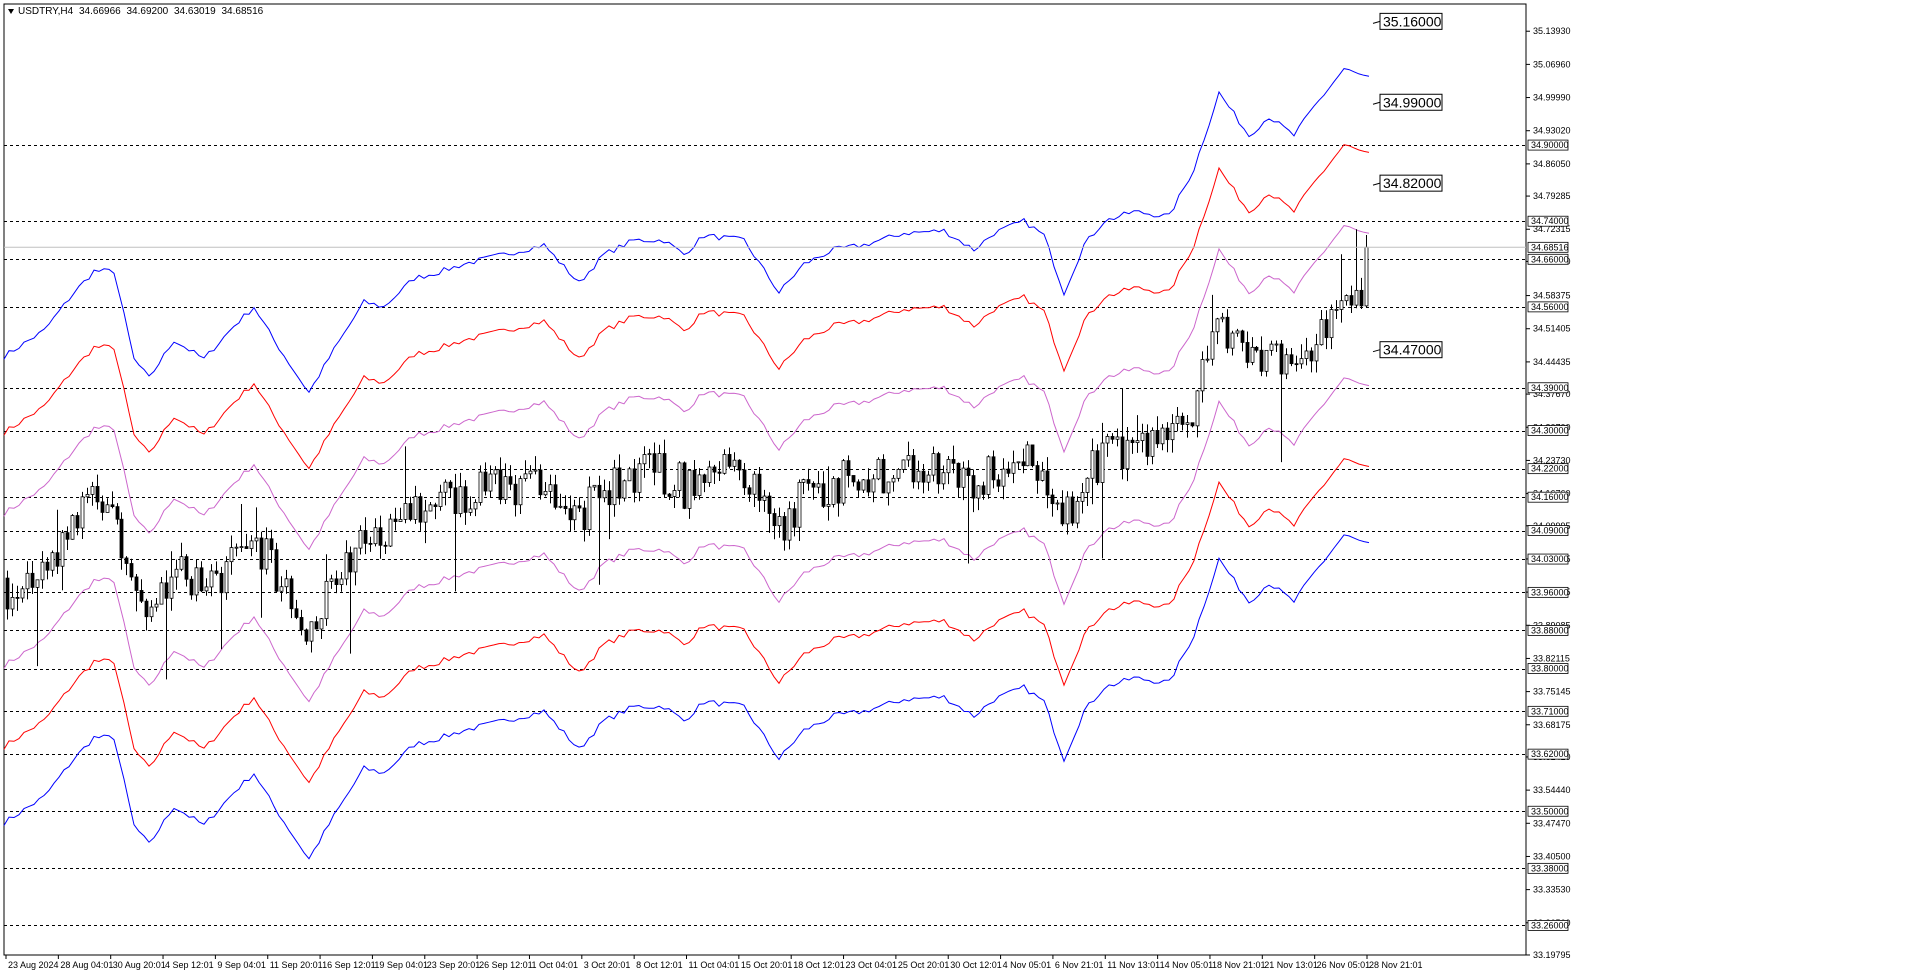  Describe the element at coordinates (33, 965) in the screenshot. I see `time-tick-label: 23 Aug 2024` at that location.